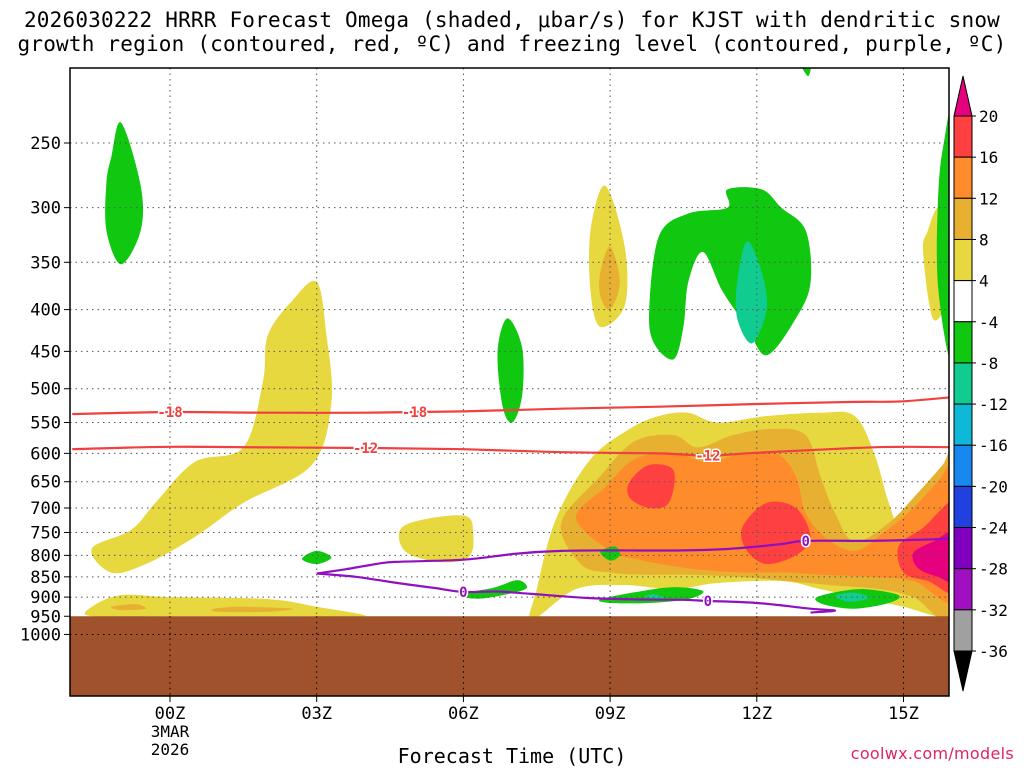  What do you see at coordinates (708, 602) in the screenshot?
I see `contour-label-0-lower-1: 0` at bounding box center [708, 602].